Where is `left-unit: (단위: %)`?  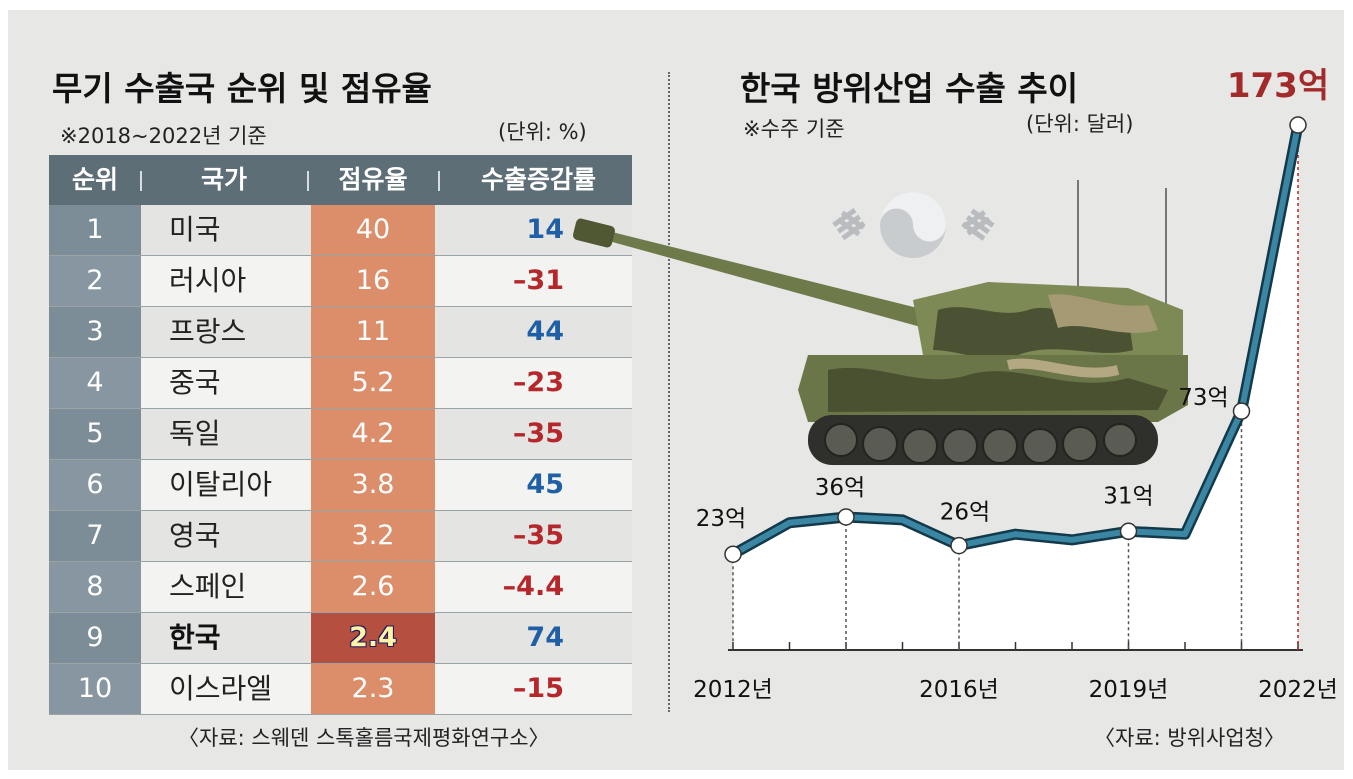
left-unit: (단위: %) is located at coordinates (542, 132).